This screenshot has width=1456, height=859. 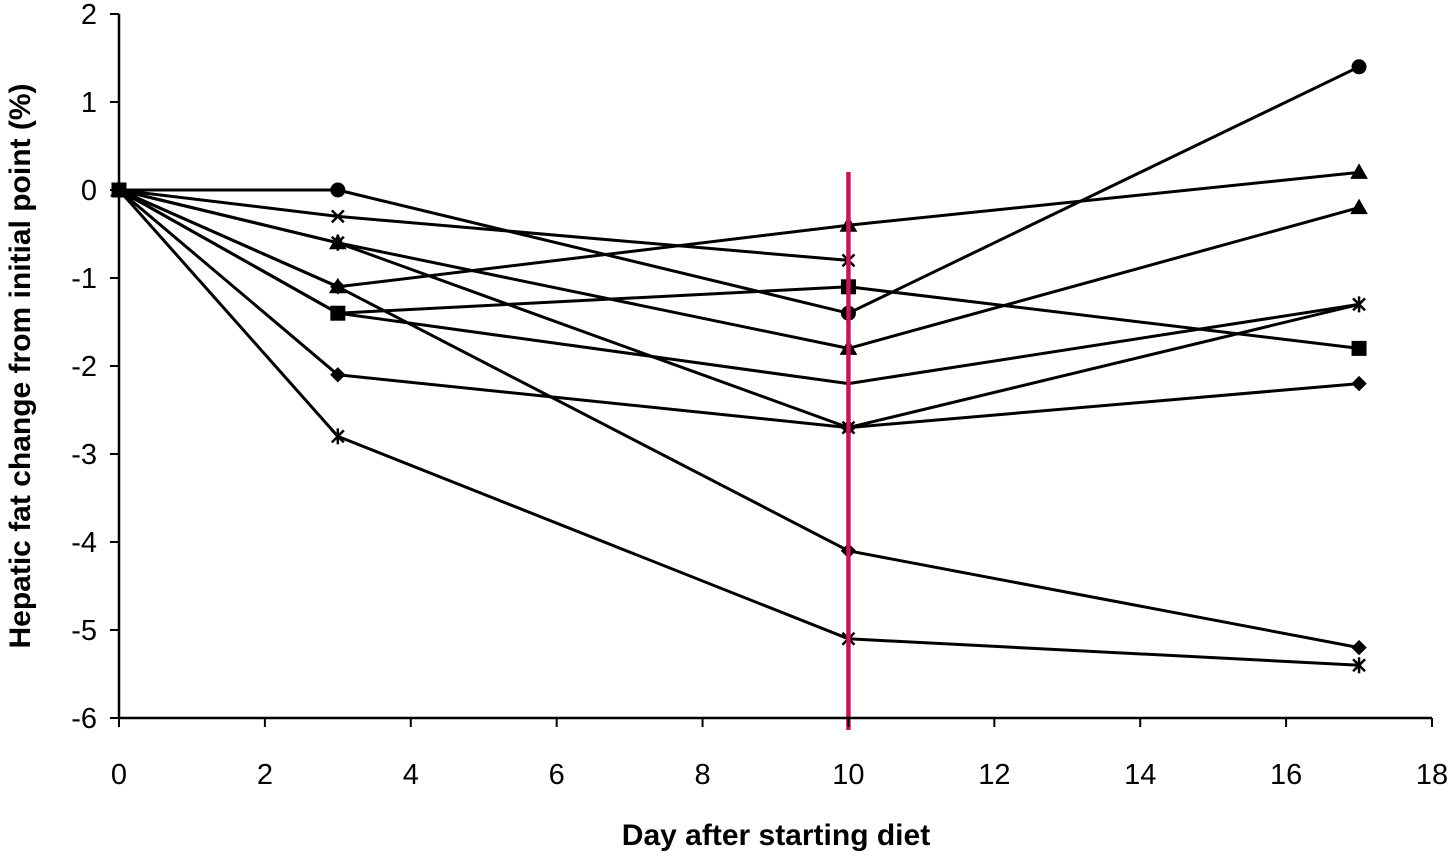 What do you see at coordinates (702, 775) in the screenshot?
I see `x-tick-label: 8` at bounding box center [702, 775].